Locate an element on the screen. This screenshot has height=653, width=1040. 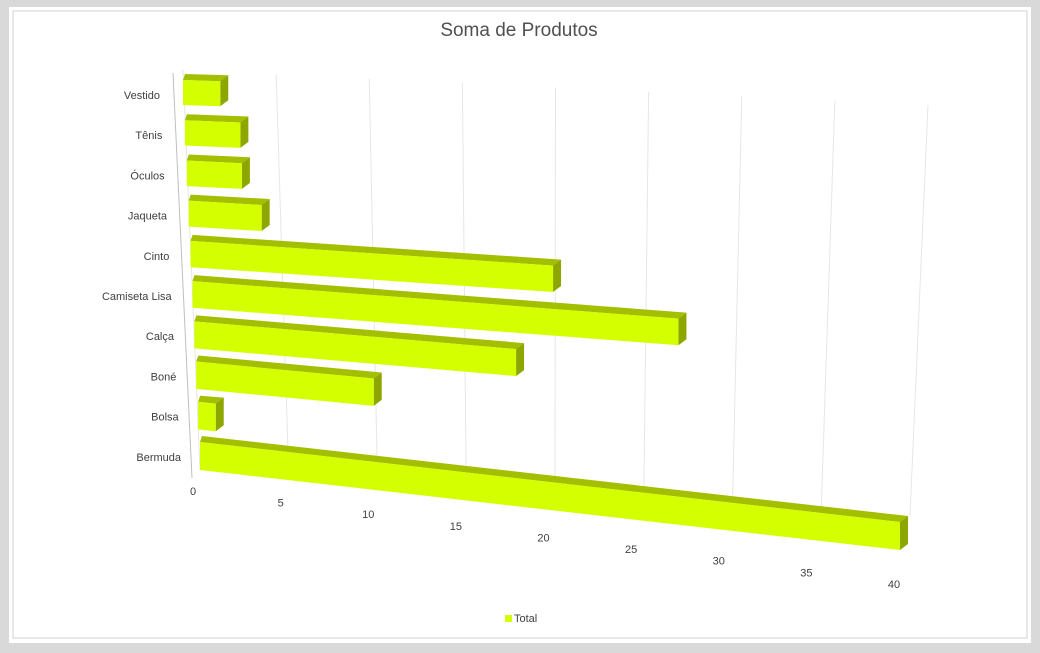
y-tick-label: Calça is located at coordinates (160, 337).